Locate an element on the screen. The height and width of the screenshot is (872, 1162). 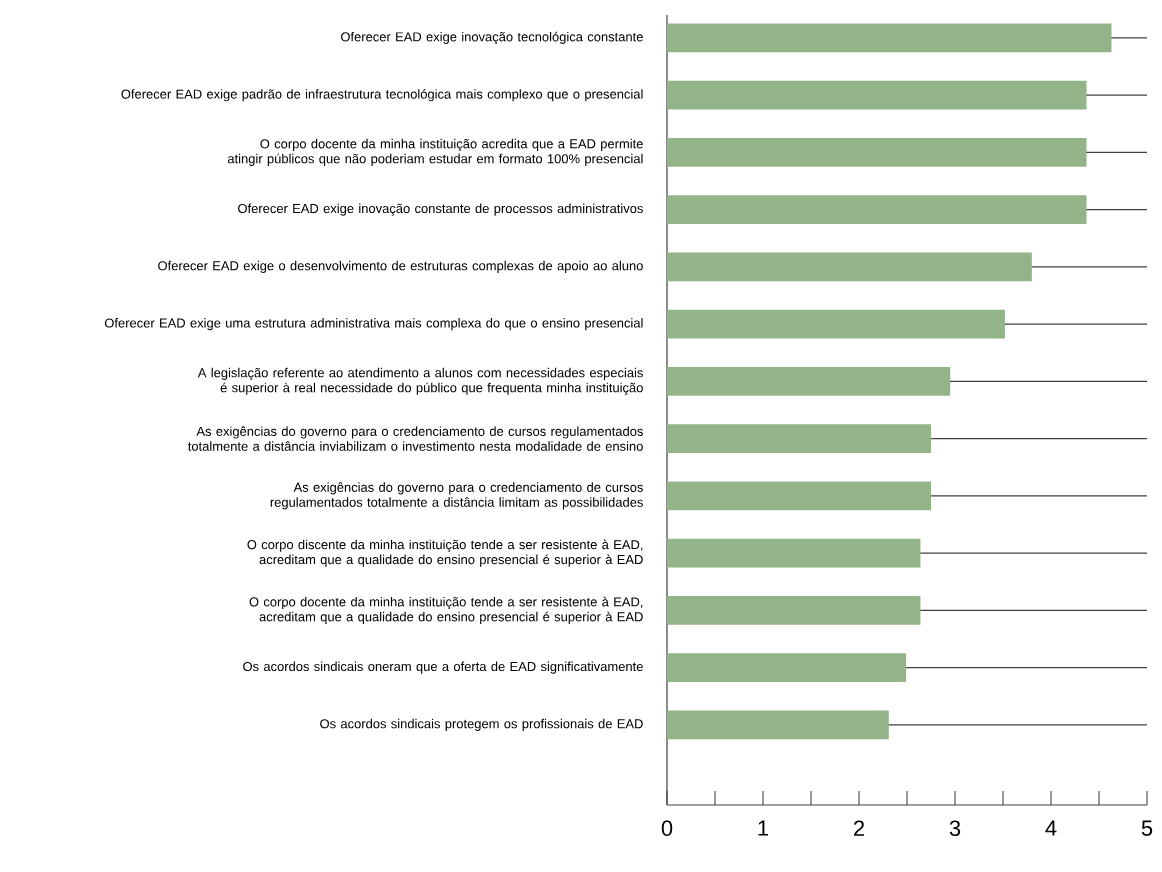
x-tick-label: 0 is located at coordinates (667, 828).